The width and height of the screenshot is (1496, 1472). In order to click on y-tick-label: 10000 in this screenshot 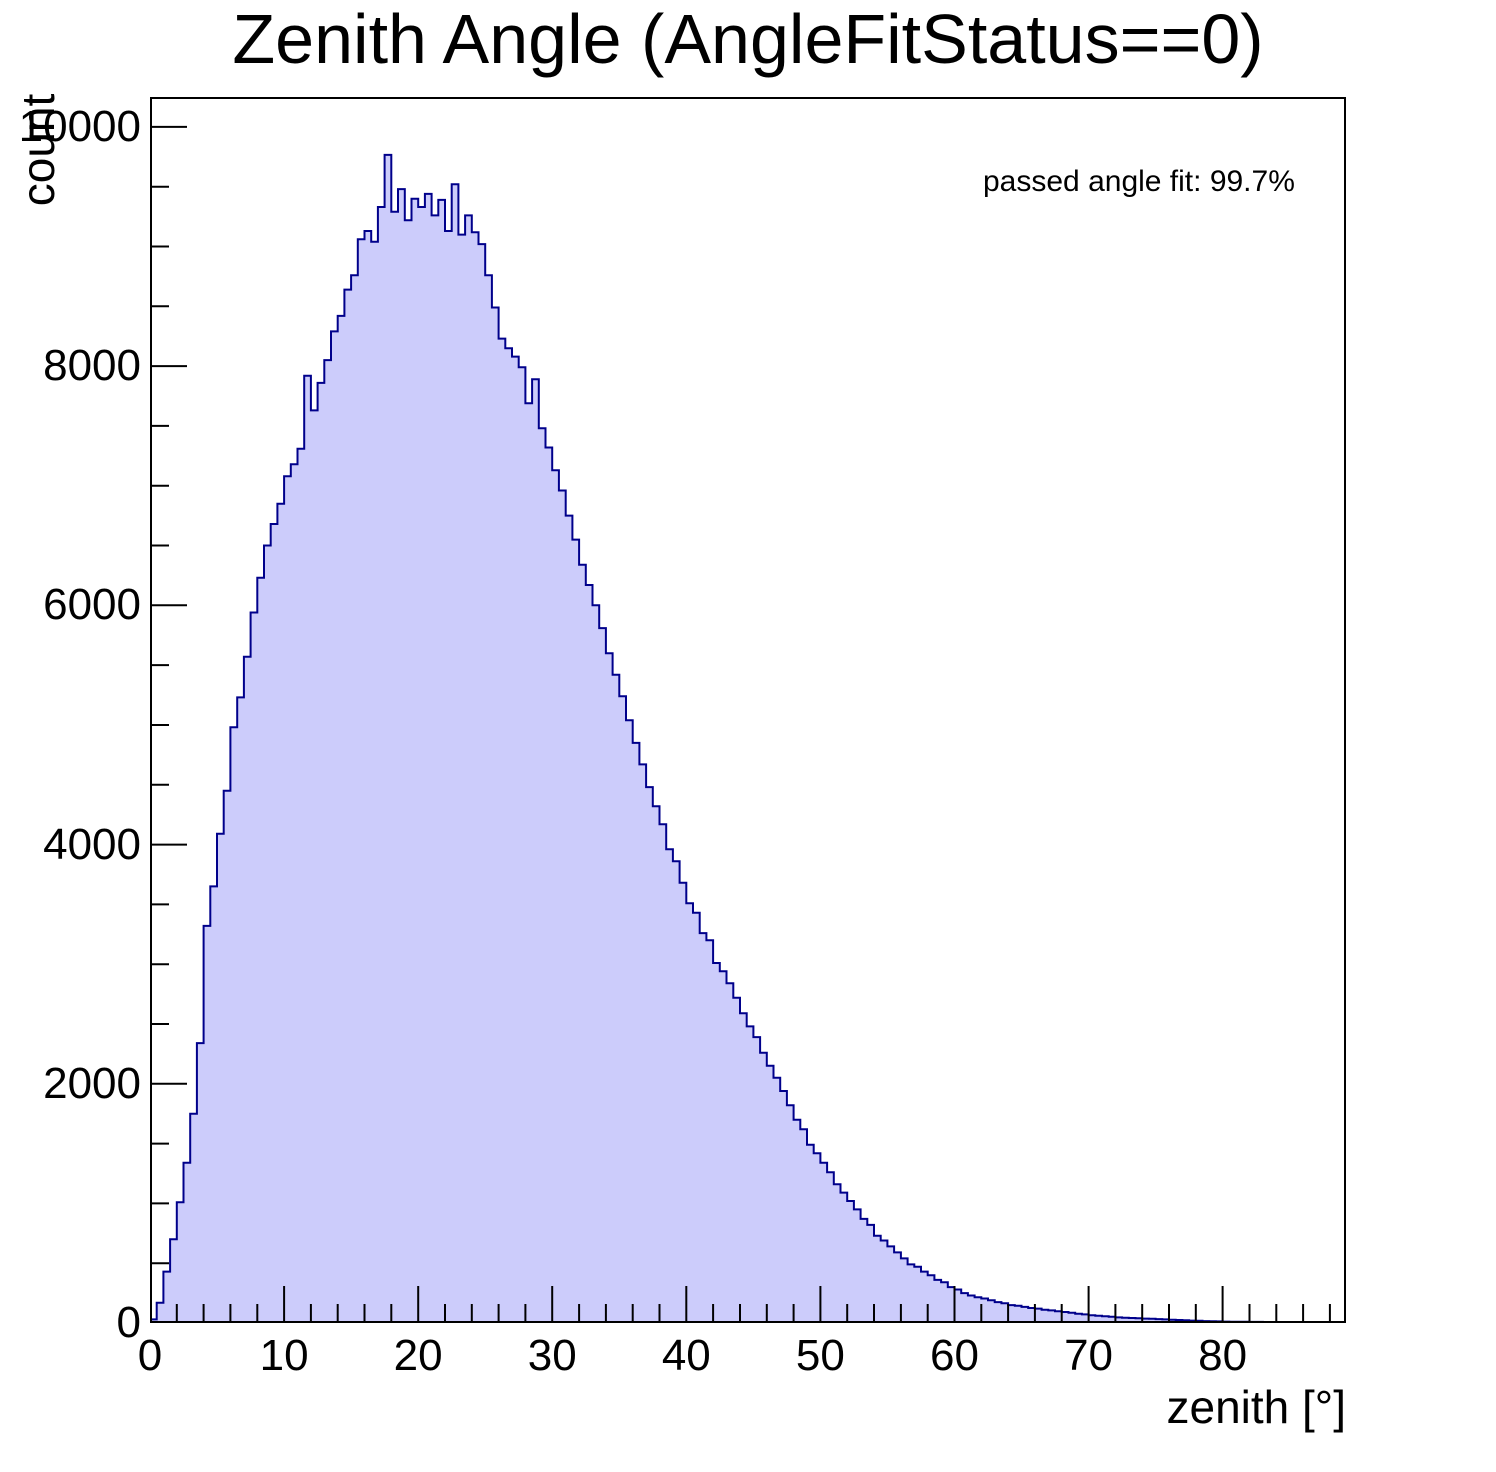, I will do `click(79, 126)`.